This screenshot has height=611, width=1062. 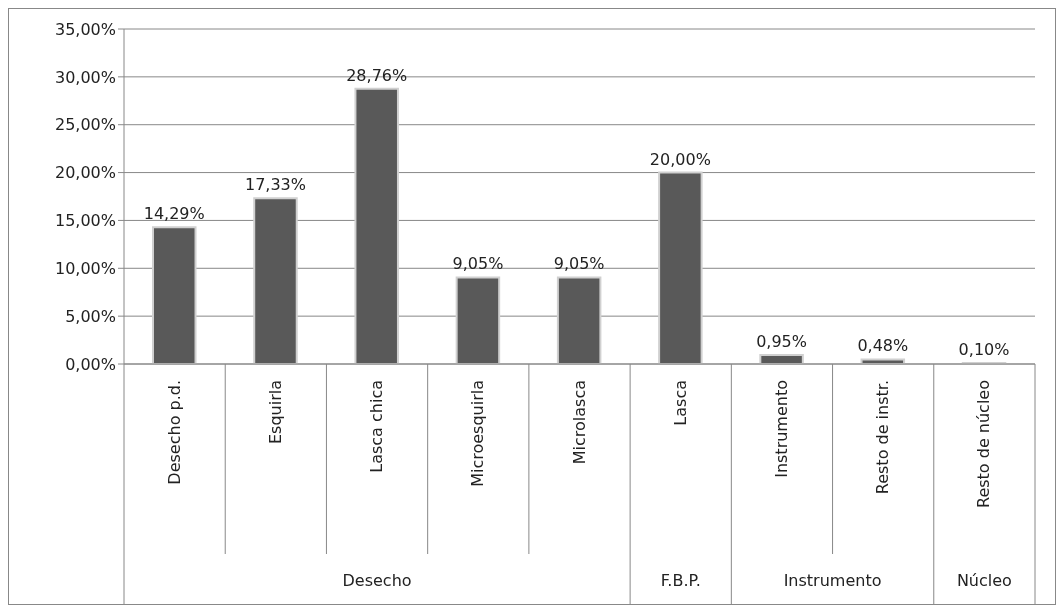 I want to click on x-tick-label: Microesquirla, so click(x=478, y=433).